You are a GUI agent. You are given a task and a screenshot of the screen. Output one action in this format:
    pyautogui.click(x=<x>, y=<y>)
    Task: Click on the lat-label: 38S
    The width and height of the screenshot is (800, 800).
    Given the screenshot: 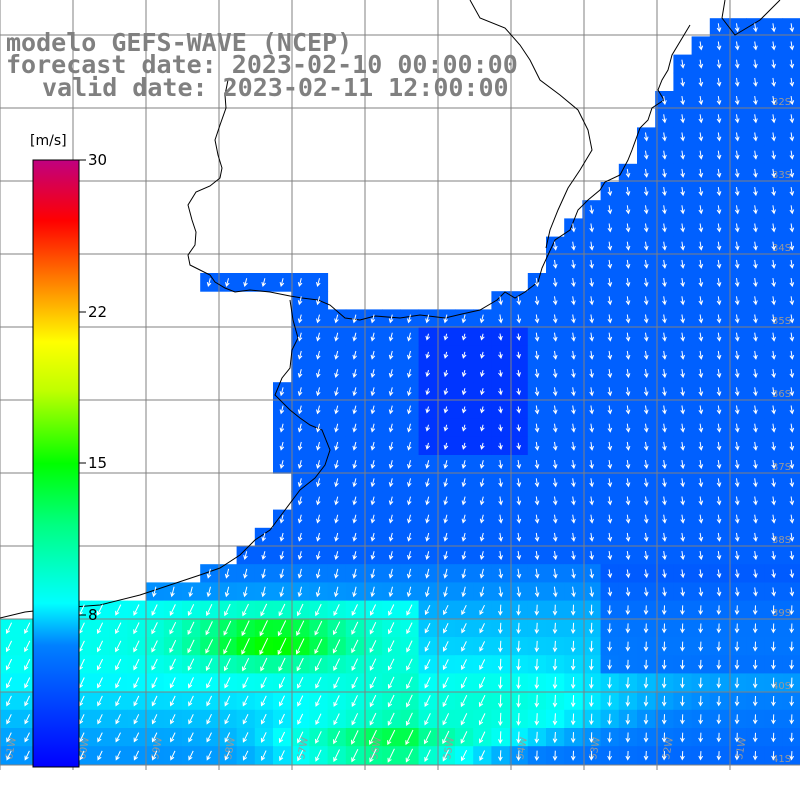 What is the action you would take?
    pyautogui.click(x=781, y=540)
    